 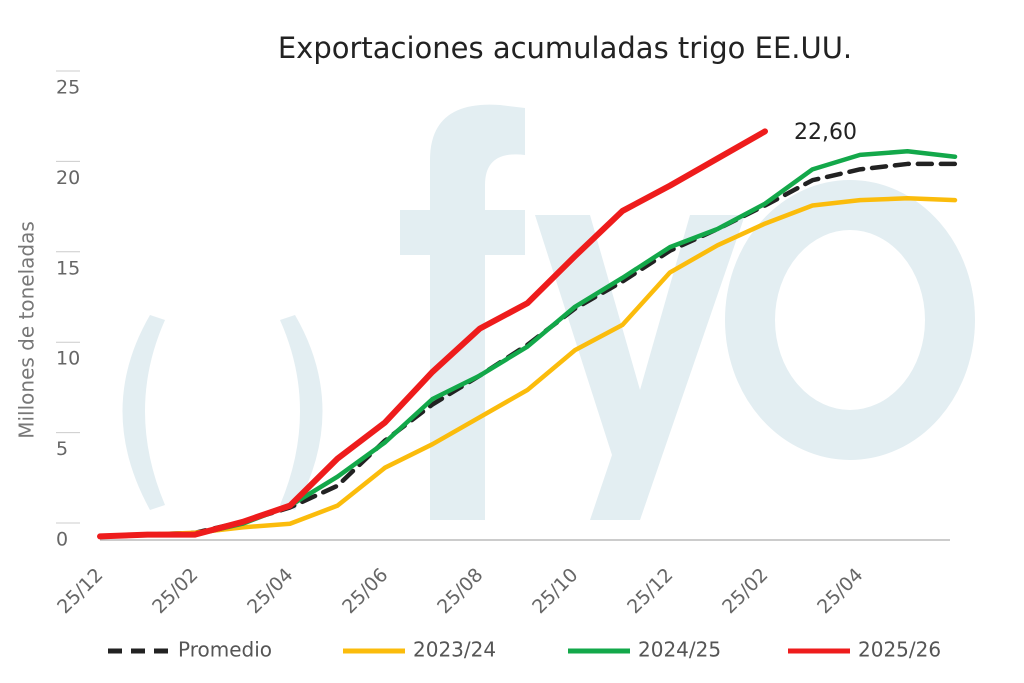 I want to click on legend-item: Promedio, so click(x=190, y=650).